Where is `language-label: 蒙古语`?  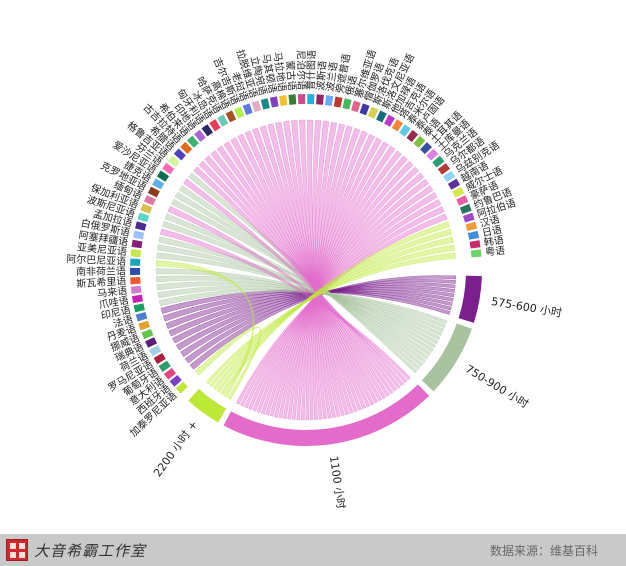
language-label: 蒙古语 is located at coordinates (290, 75).